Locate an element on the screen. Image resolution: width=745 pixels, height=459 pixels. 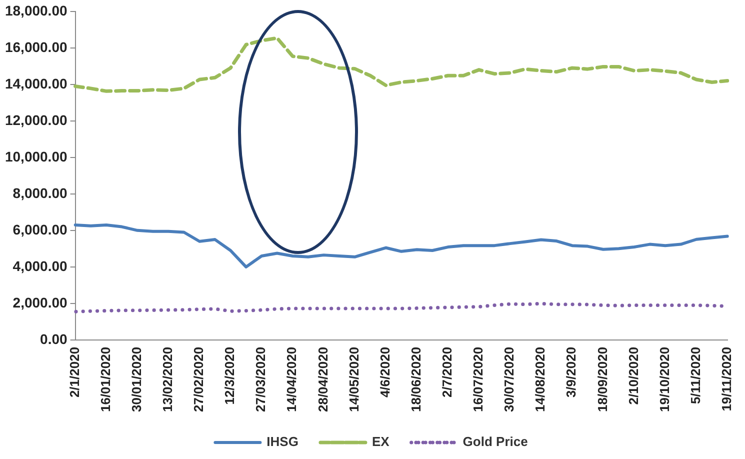
x-tick-label: 5/11/2020 is located at coordinates (695, 375).